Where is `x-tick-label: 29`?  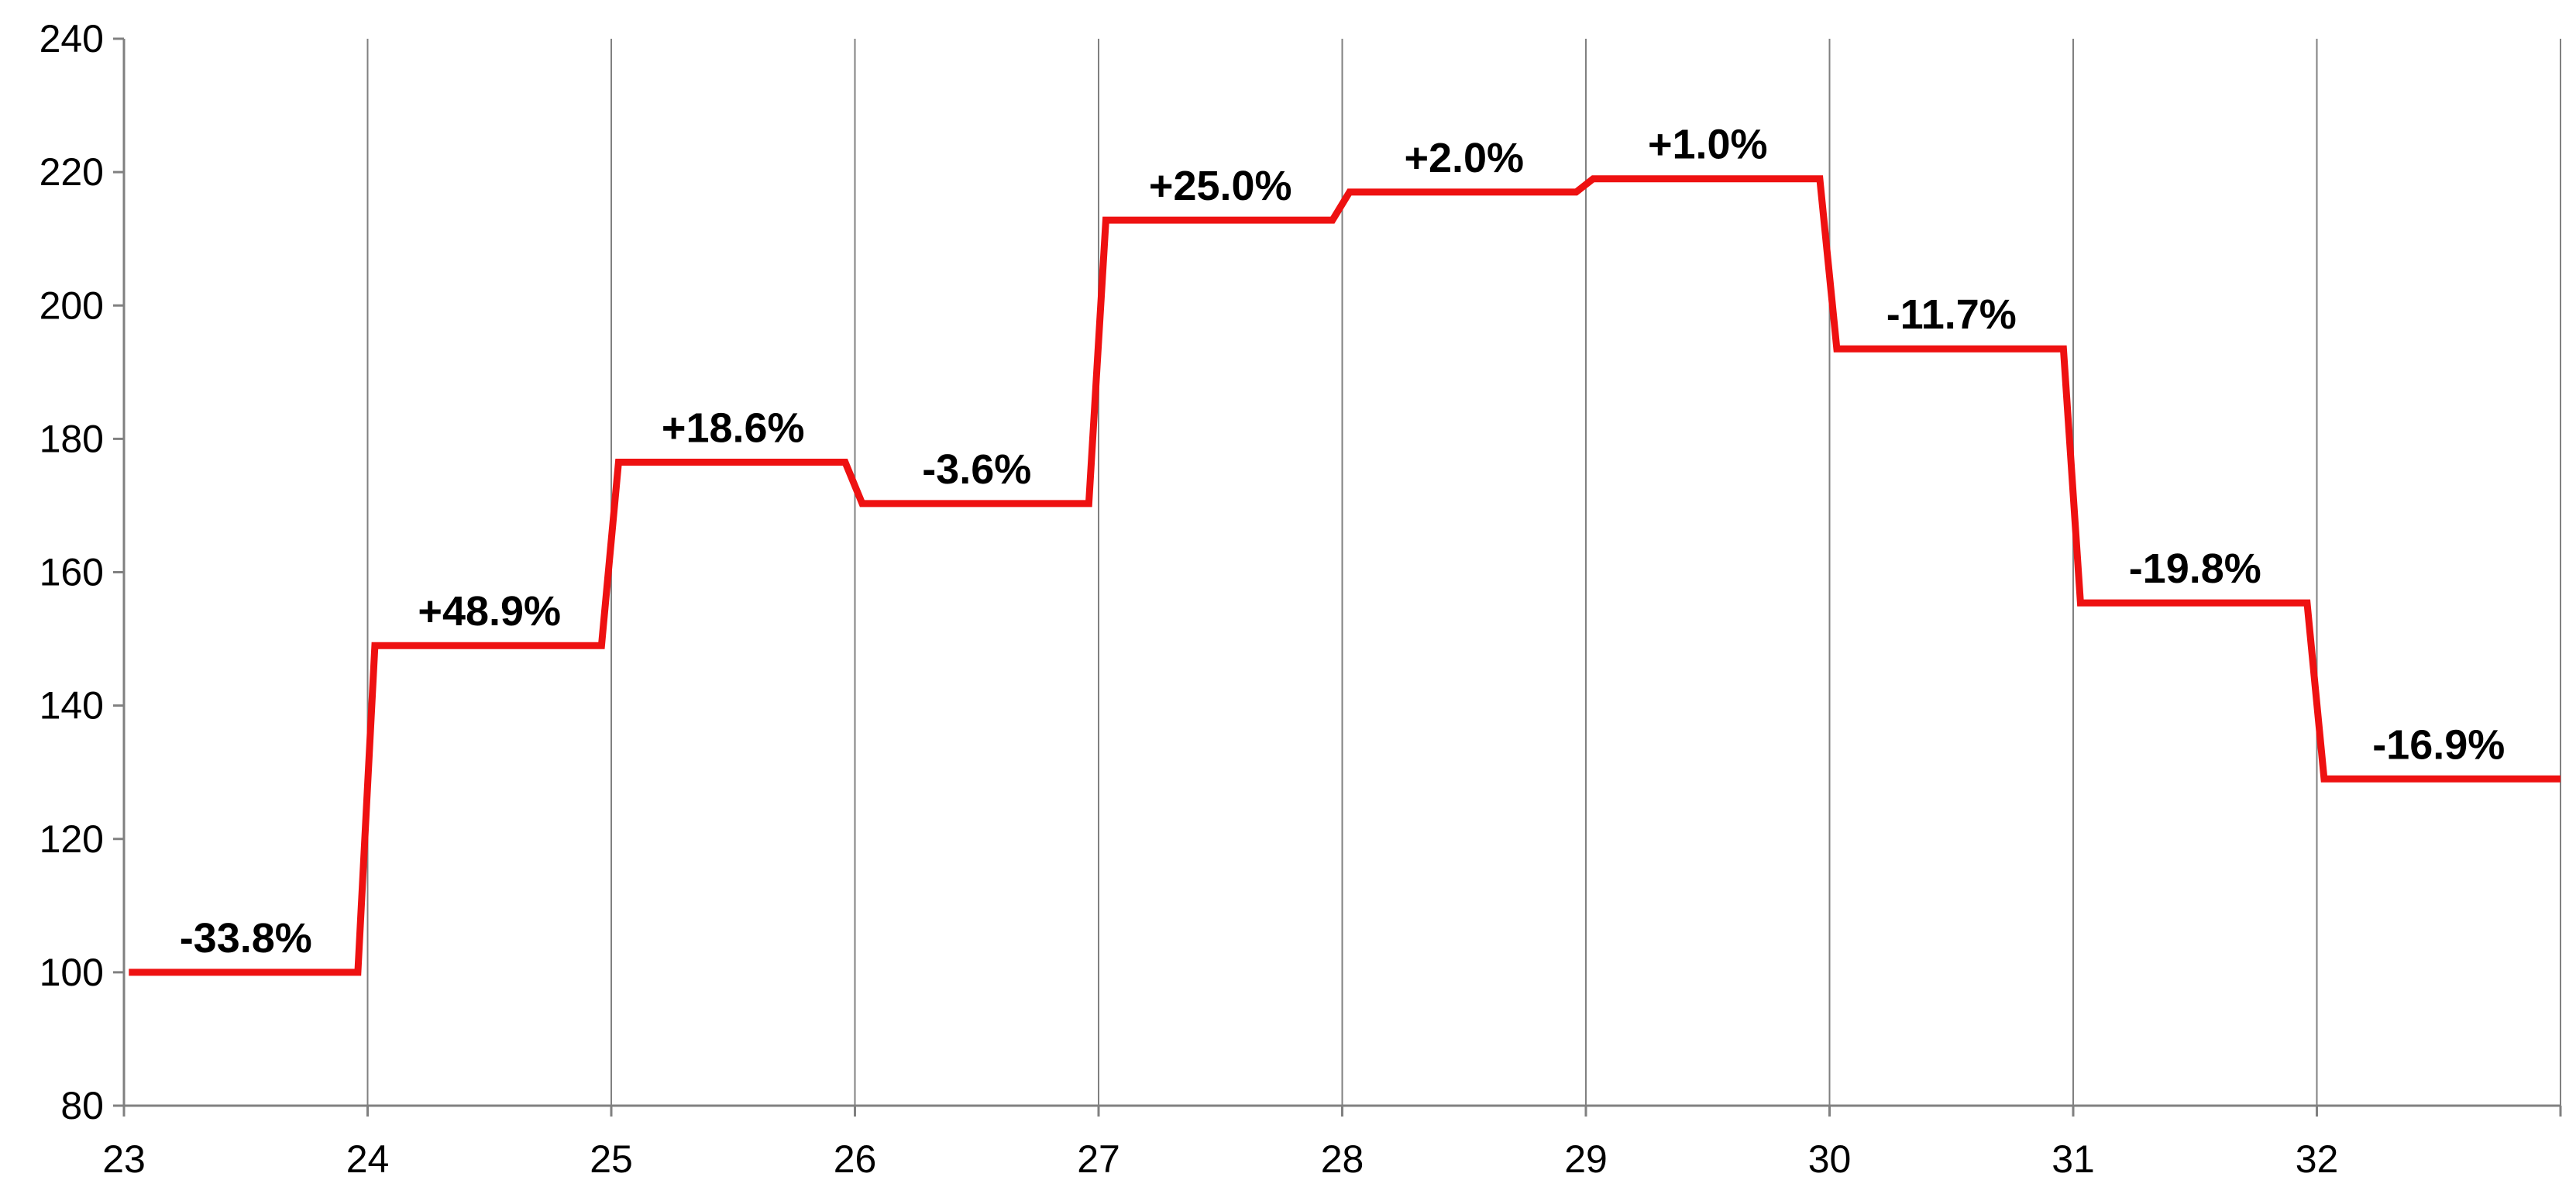 x-tick-label: 29 is located at coordinates (1586, 1159).